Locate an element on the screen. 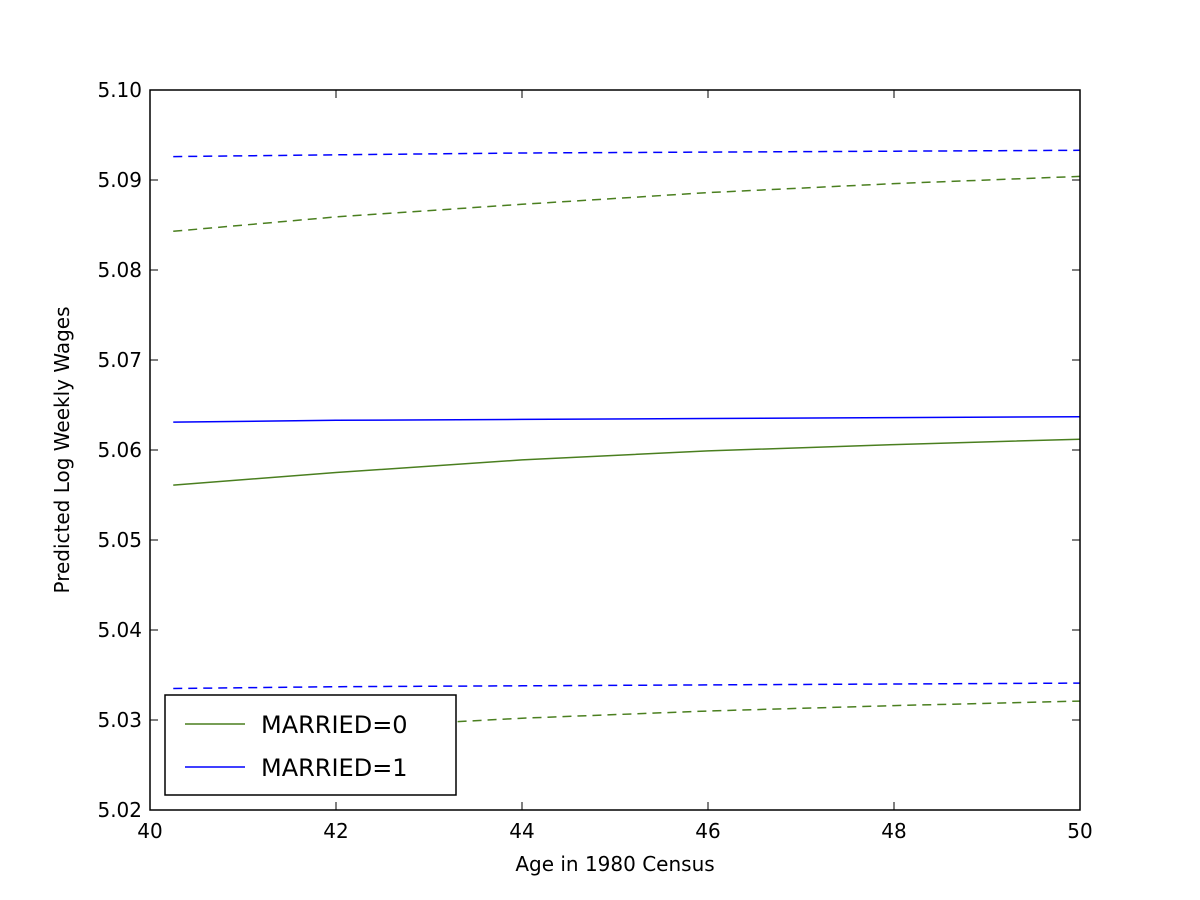  legend: MARRIED=0 MARRIED=1 is located at coordinates (310, 745).